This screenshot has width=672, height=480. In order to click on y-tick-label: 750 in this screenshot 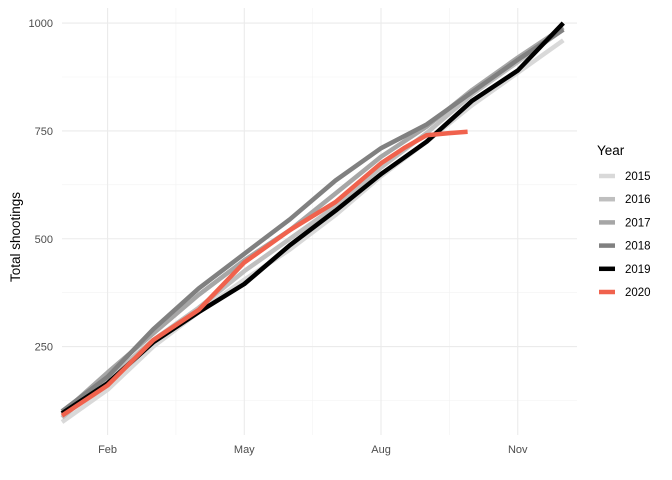, I will do `click(44, 132)`.